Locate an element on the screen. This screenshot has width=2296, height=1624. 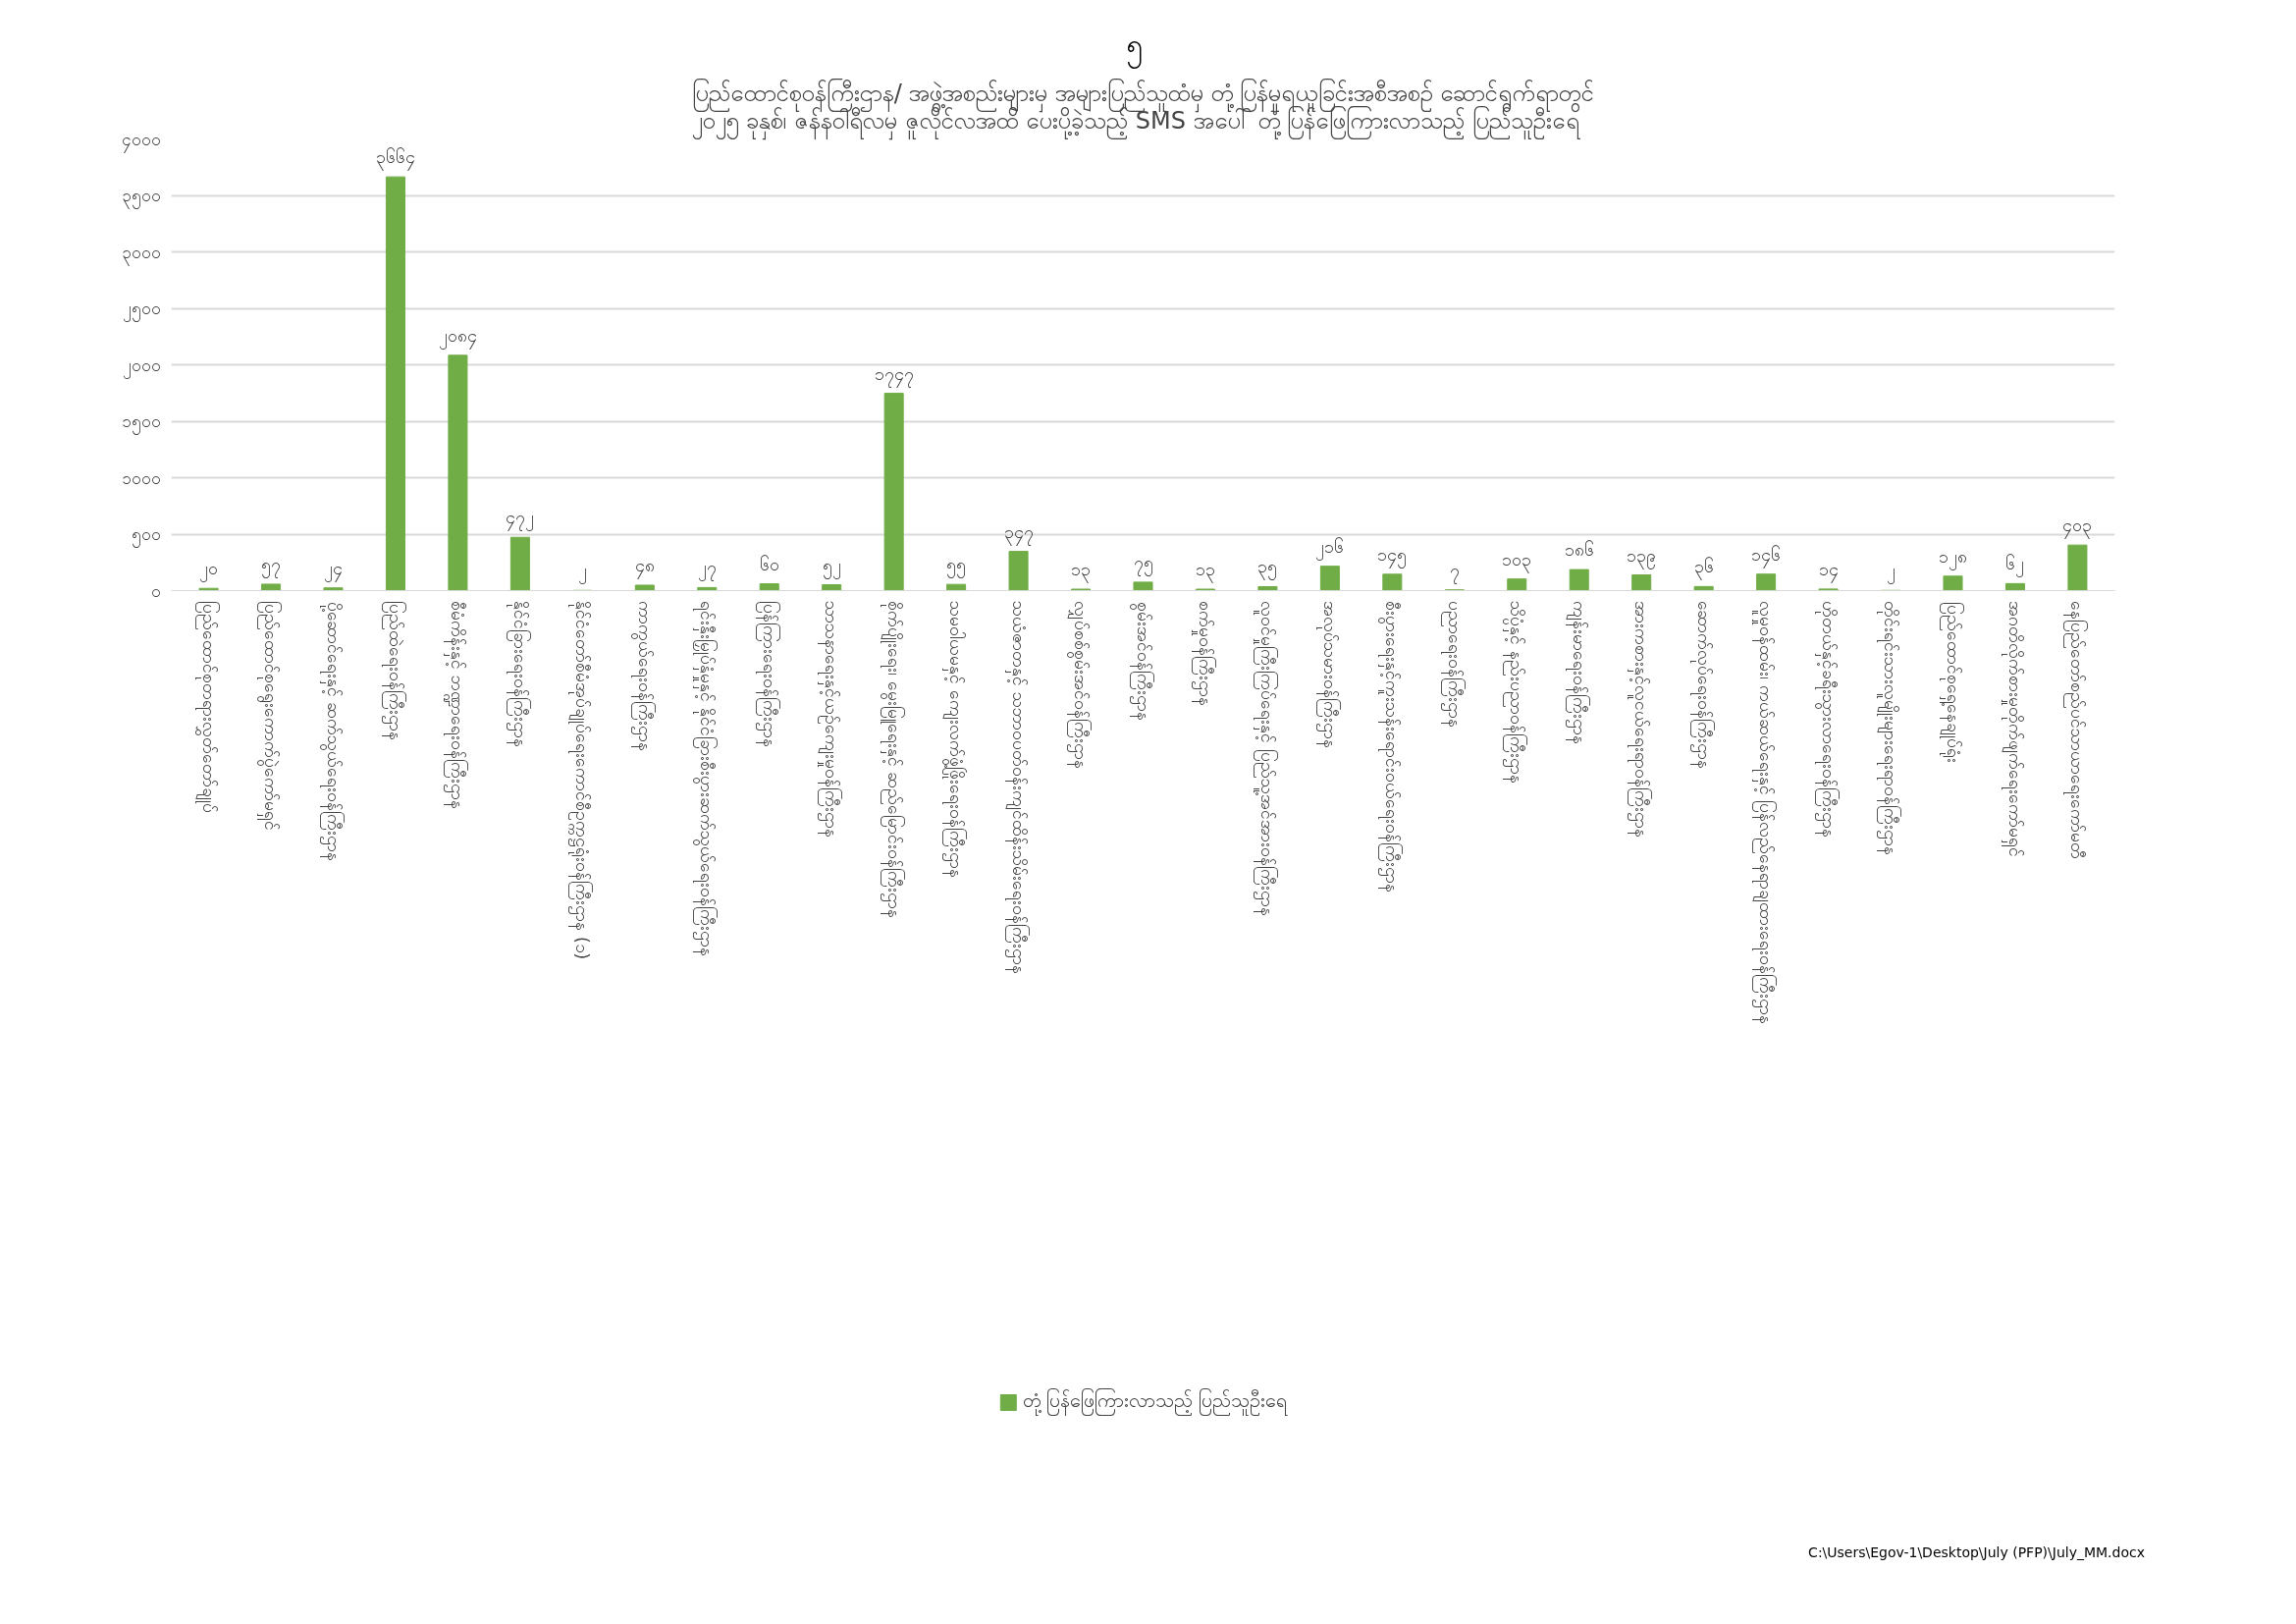
data-label: ၃၄၇ is located at coordinates (1018, 533).